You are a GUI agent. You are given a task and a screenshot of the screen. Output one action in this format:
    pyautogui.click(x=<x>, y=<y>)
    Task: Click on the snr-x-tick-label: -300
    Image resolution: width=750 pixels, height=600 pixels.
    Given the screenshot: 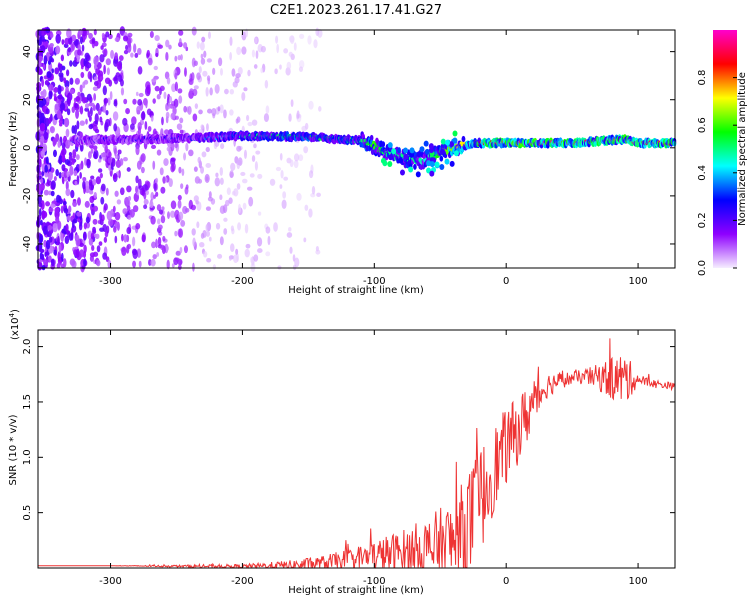 What is the action you would take?
    pyautogui.click(x=110, y=581)
    